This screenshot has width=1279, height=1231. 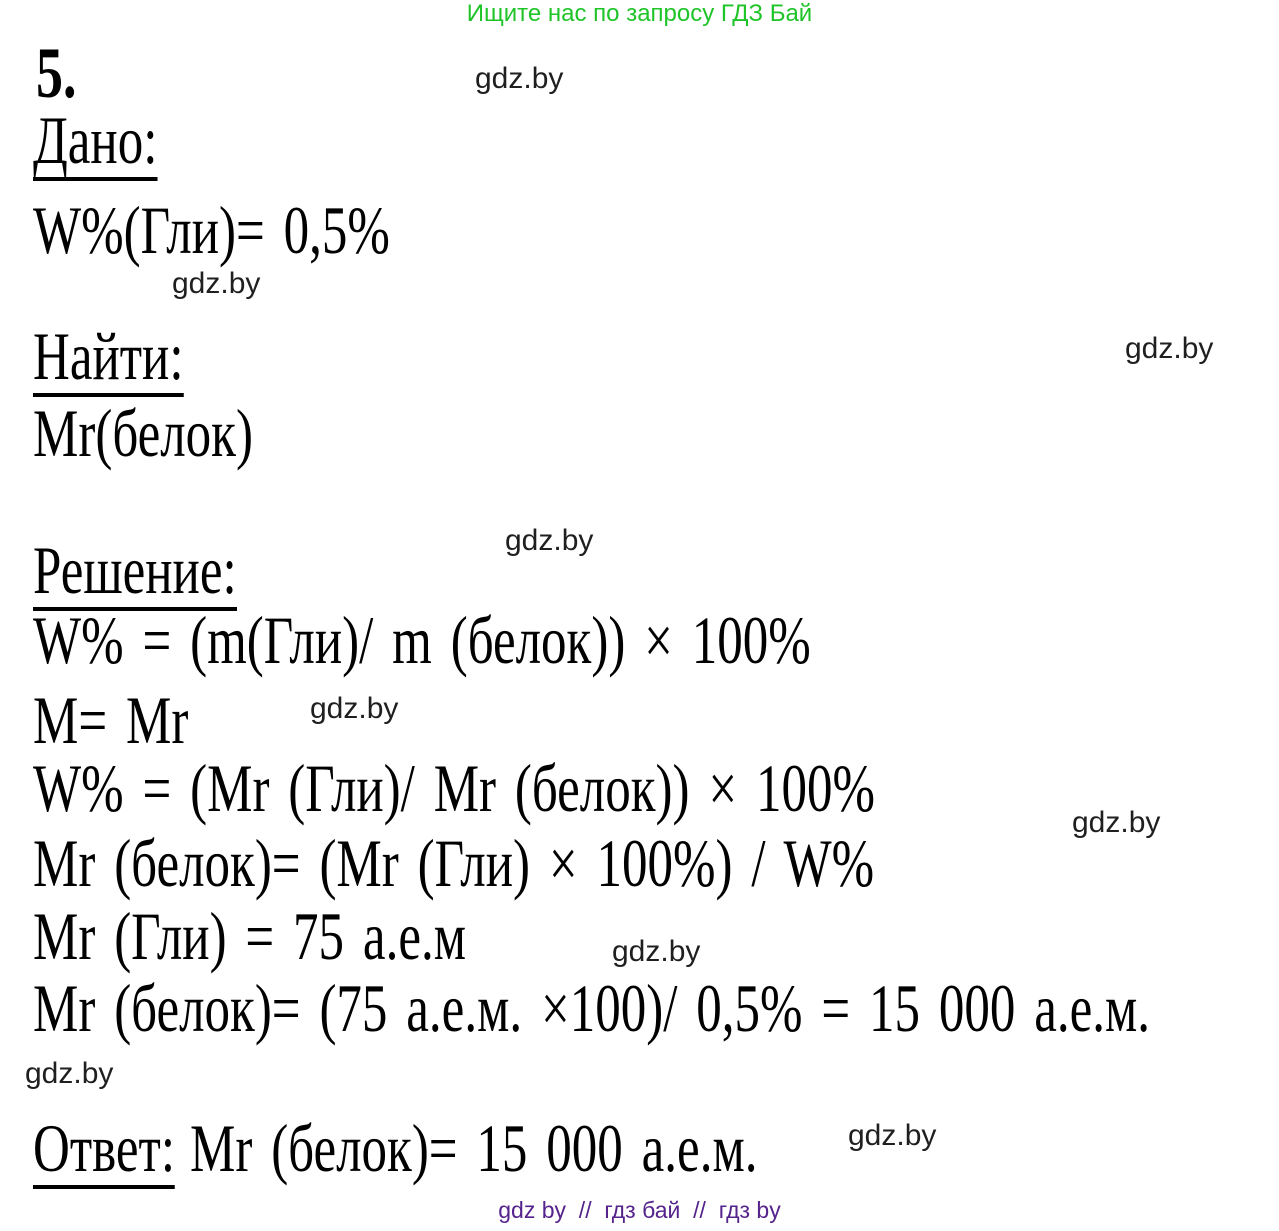 I want to click on solution-line: Mr (белок)= (Mr (Гли) × 100%) / W%, so click(x=454, y=863).